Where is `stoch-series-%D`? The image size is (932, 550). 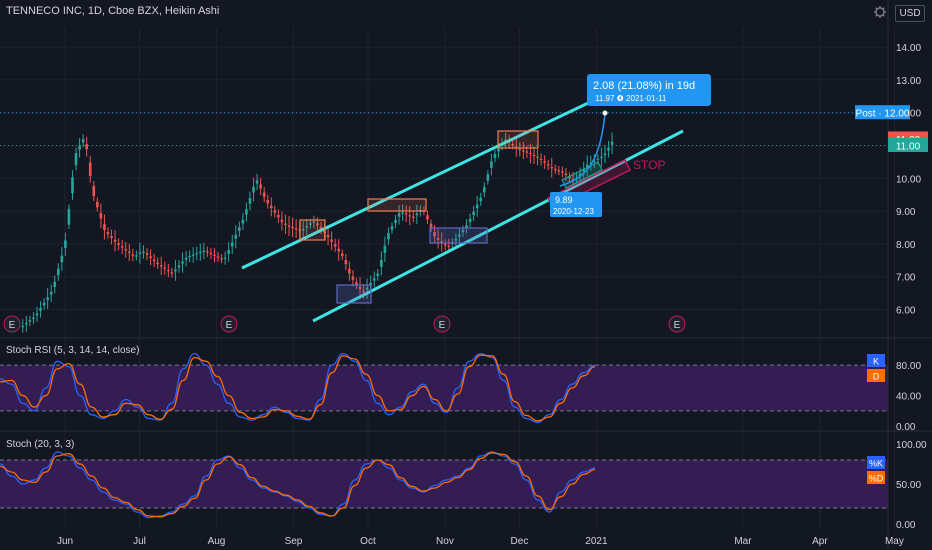 stoch-series-%D is located at coordinates (298, 485).